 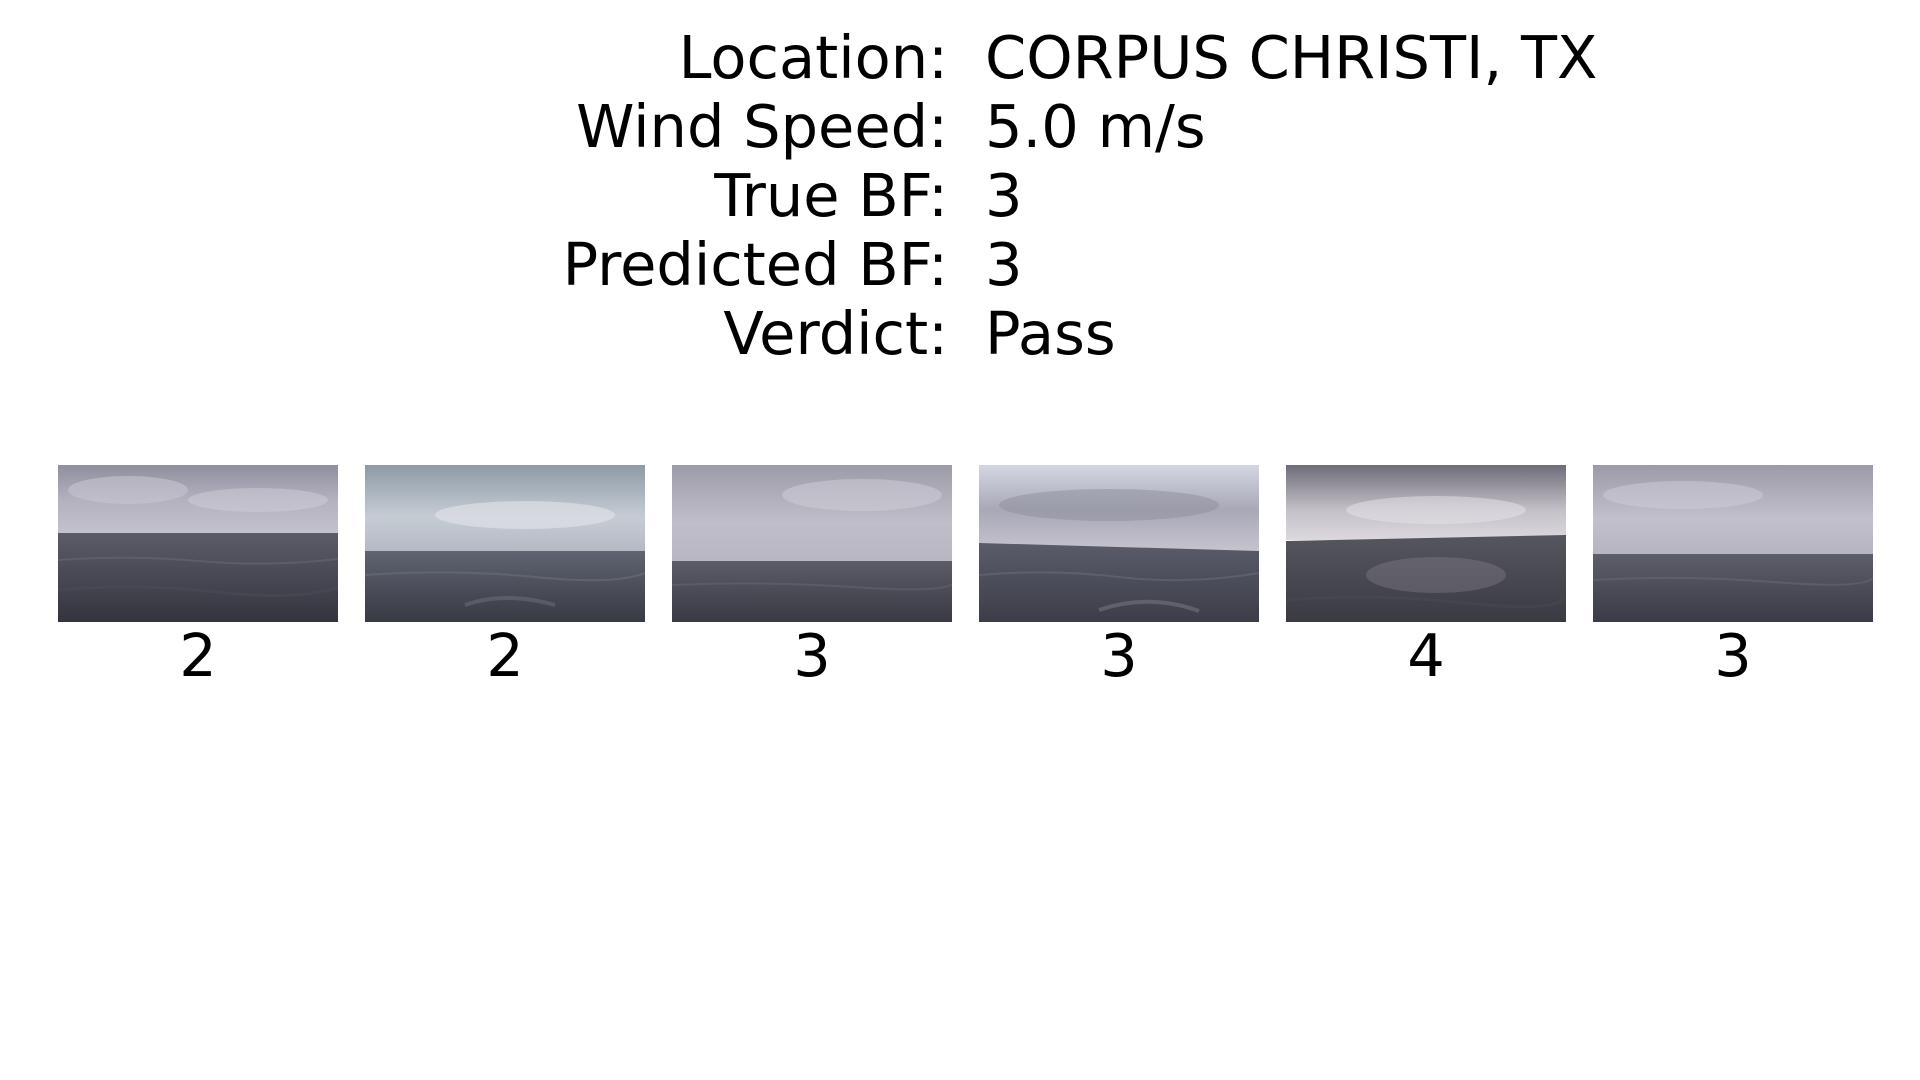 I want to click on wind-speed-label: Wind Speed:, so click(x=762, y=126).